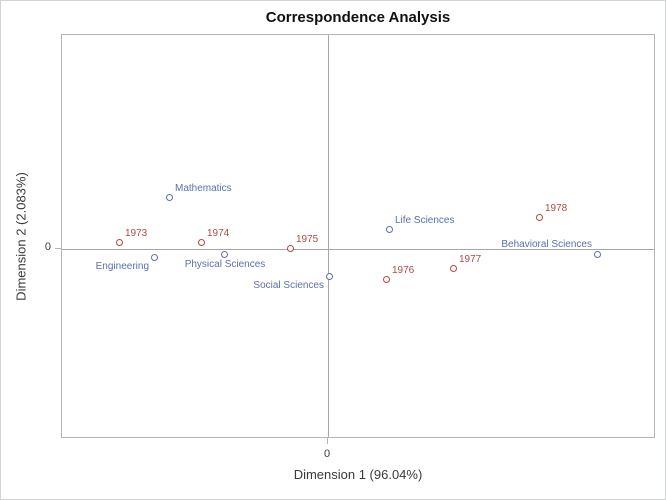 The image size is (666, 500). What do you see at coordinates (203, 188) in the screenshot?
I see `data-point-label: Mathematics` at bounding box center [203, 188].